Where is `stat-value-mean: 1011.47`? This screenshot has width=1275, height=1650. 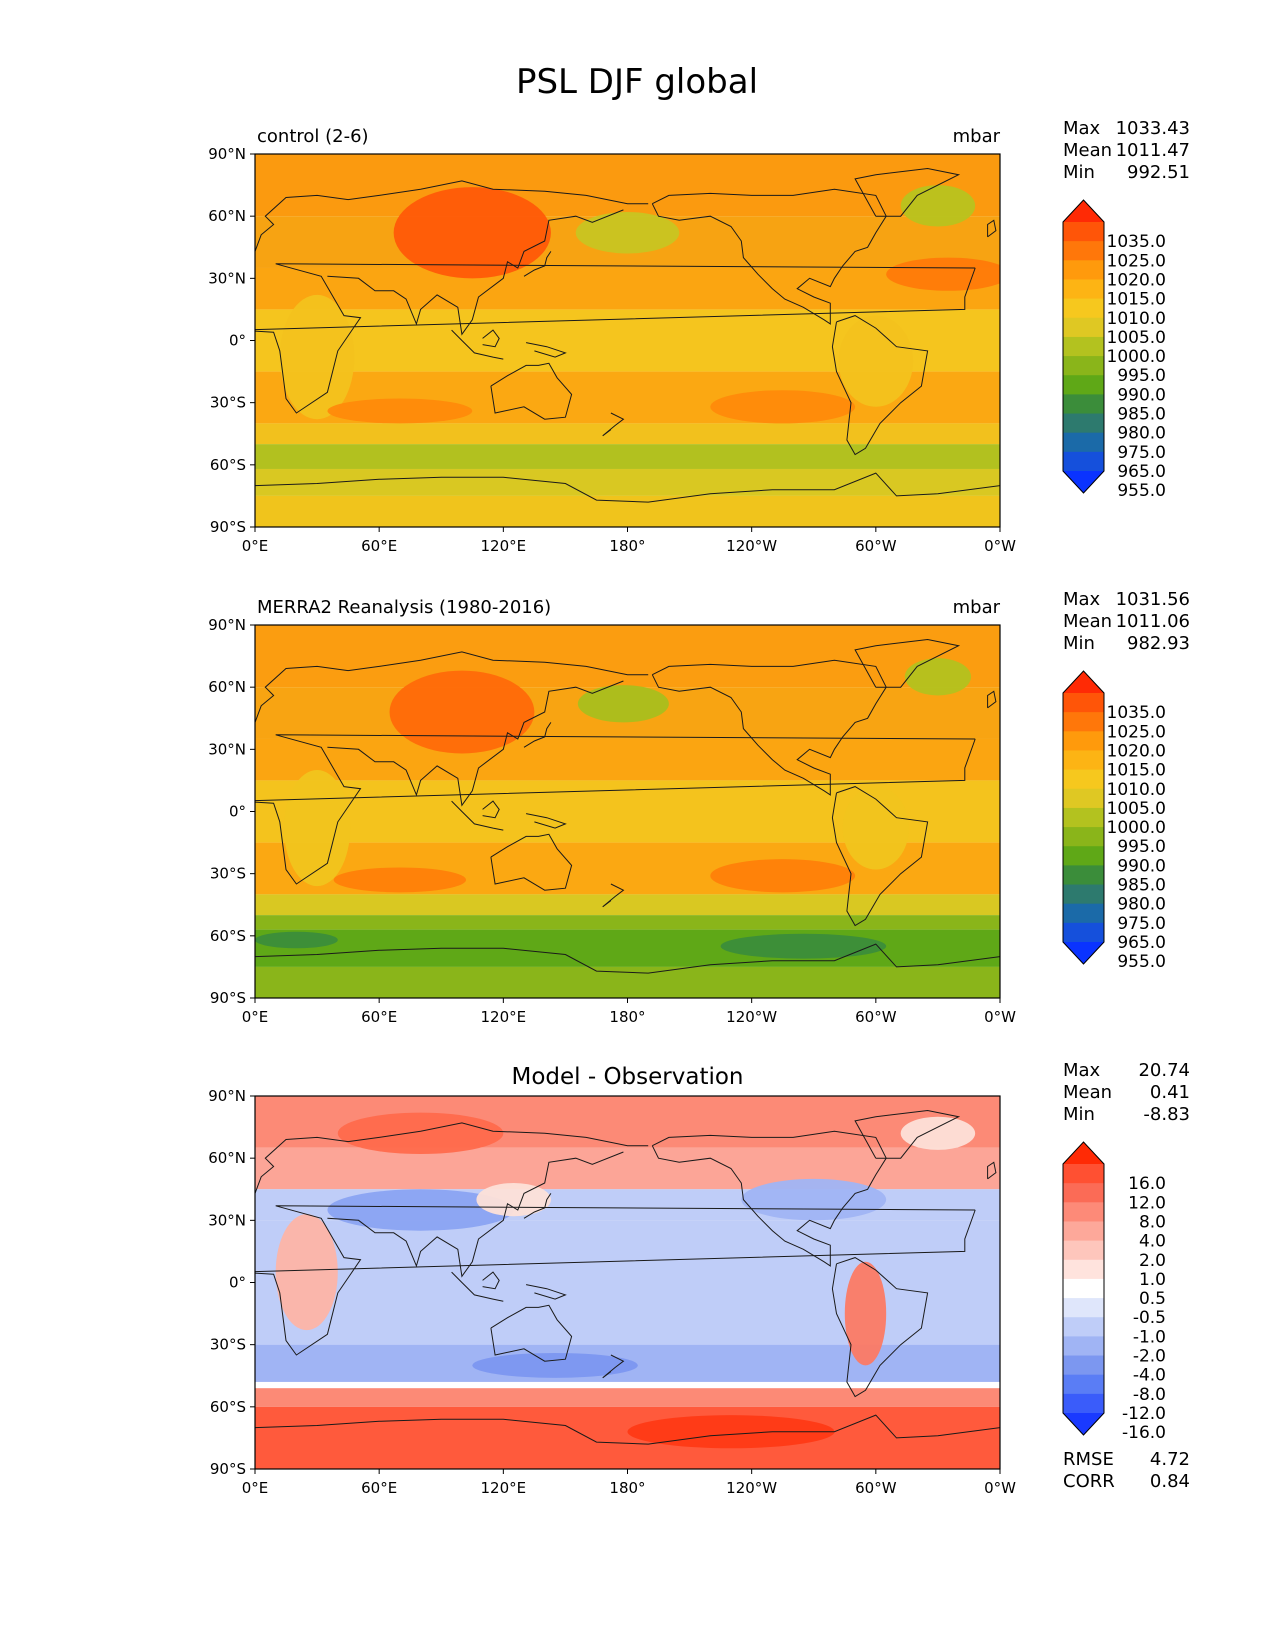
stat-value-mean: 1011.47 is located at coordinates (1153, 150).